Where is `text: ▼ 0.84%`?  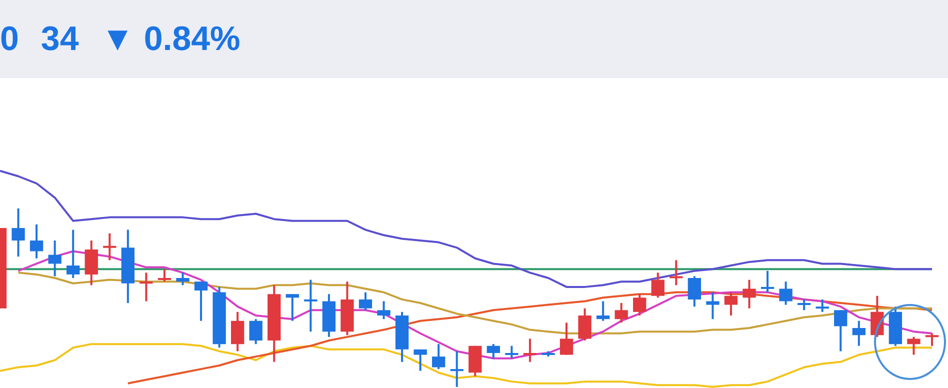
text: ▼ 0.84% is located at coordinates (170, 39).